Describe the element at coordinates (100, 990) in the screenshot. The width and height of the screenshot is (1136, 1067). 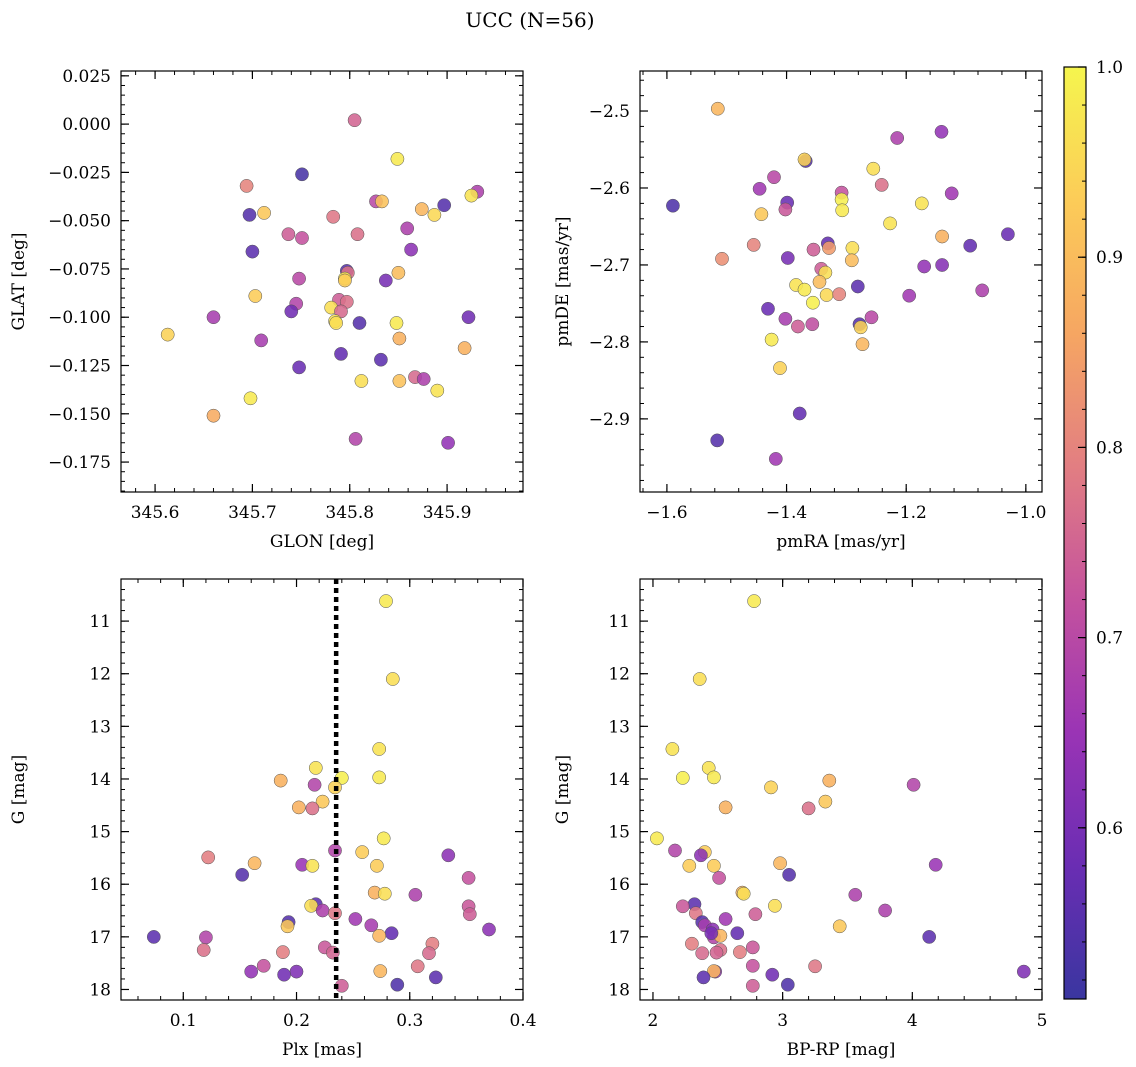
I see `y-tick-label: 18` at that location.